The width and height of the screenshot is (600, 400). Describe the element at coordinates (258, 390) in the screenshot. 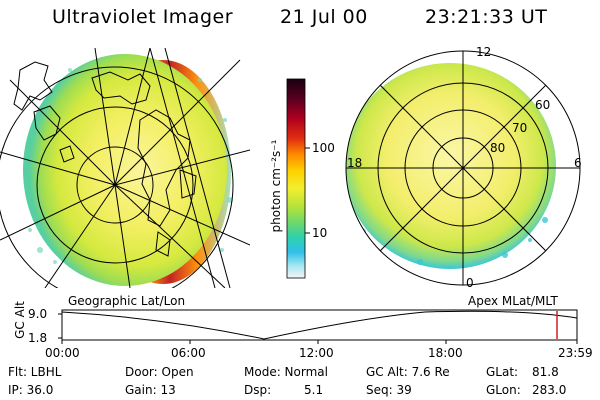

I see `dsp-label: Dsp:` at that location.